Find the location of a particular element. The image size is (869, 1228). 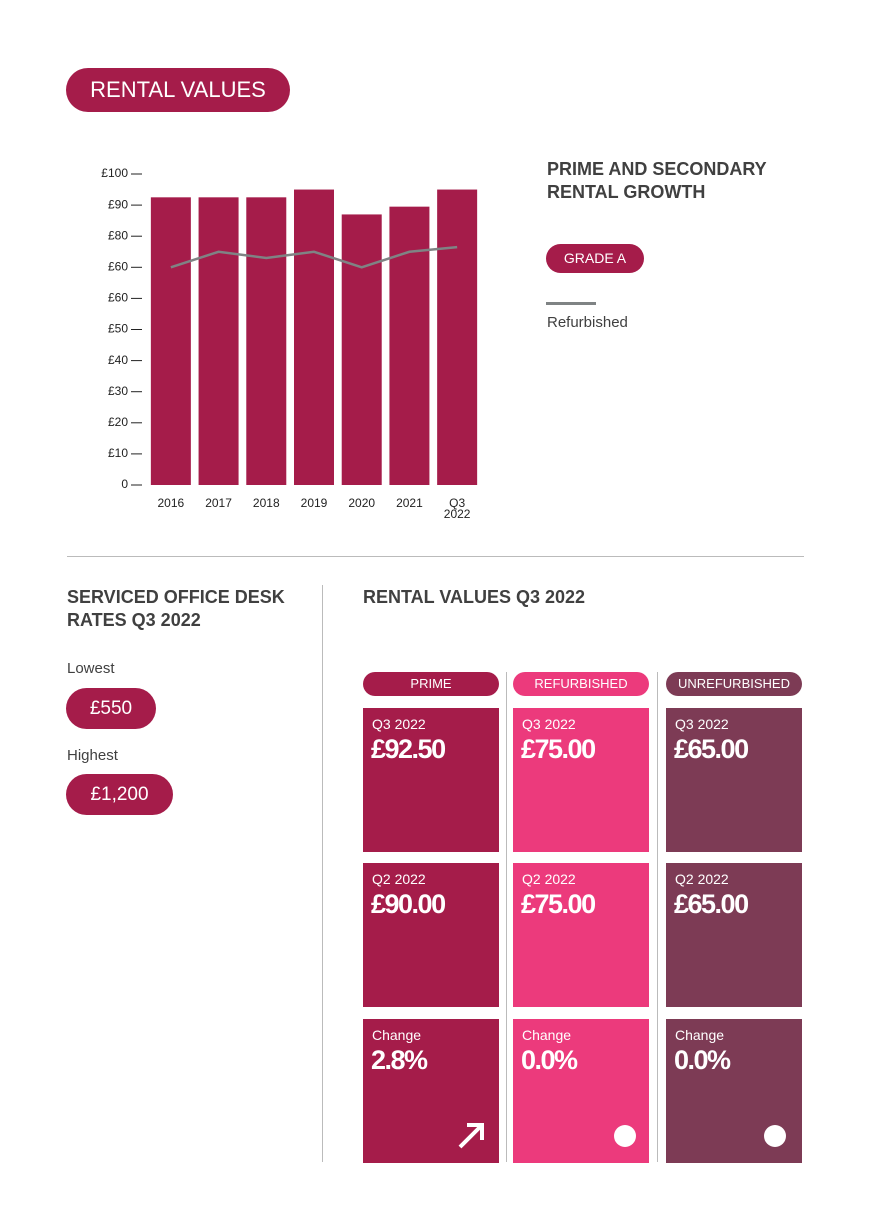

section-title: RENTAL VALUES is located at coordinates (178, 90).